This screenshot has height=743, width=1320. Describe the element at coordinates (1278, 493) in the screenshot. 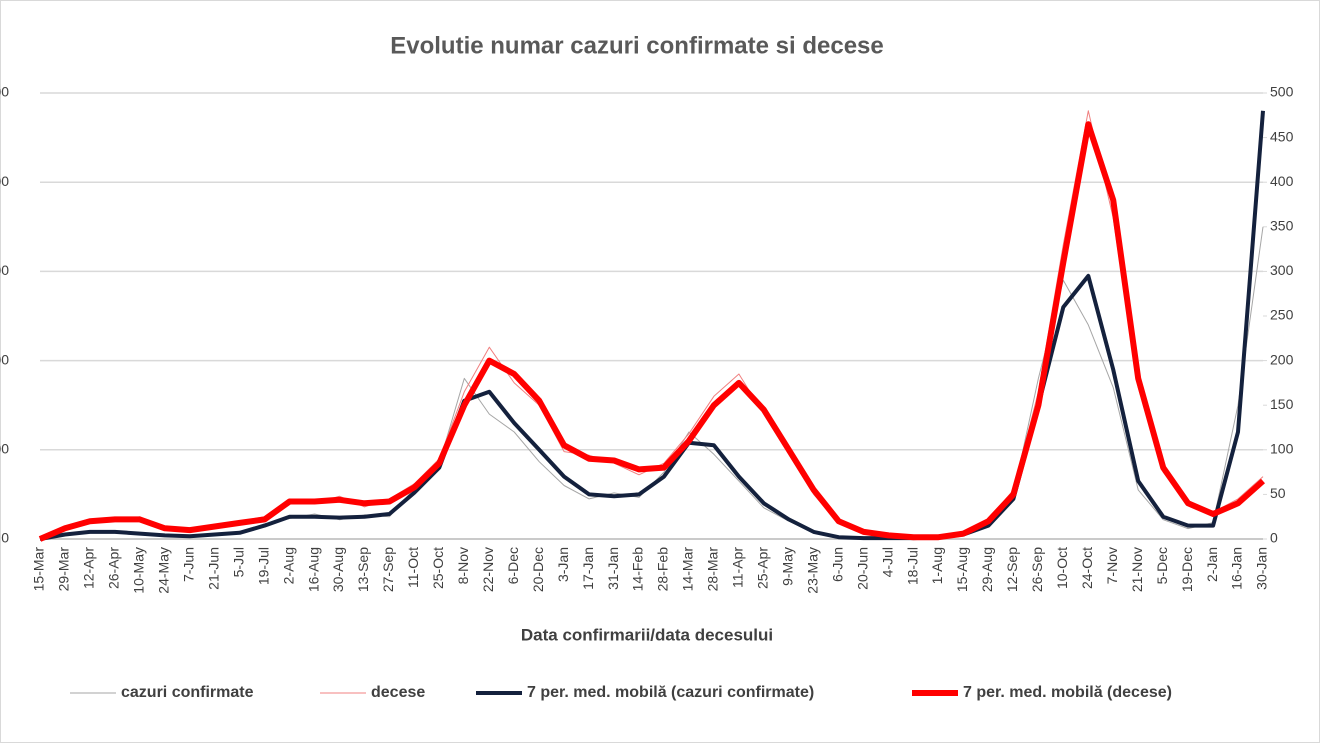

I see `y2-tick-label: 50` at that location.